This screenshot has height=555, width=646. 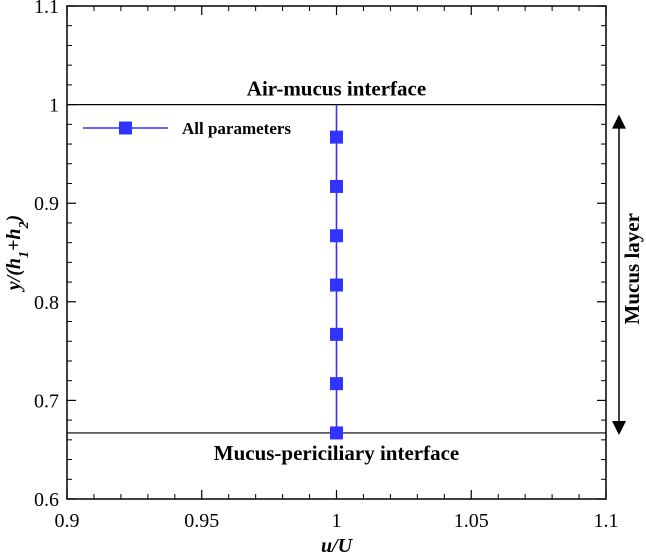 What do you see at coordinates (54, 106) in the screenshot?
I see `y-tick-label: 1` at bounding box center [54, 106].